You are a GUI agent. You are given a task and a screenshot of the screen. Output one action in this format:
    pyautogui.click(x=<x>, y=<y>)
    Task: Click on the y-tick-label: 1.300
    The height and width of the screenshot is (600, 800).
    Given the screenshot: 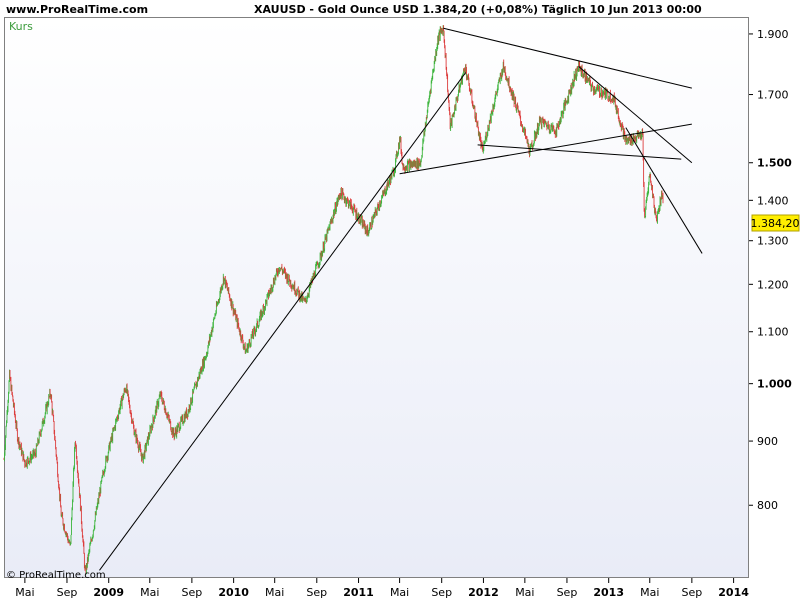 What is the action you would take?
    pyautogui.click(x=773, y=241)
    